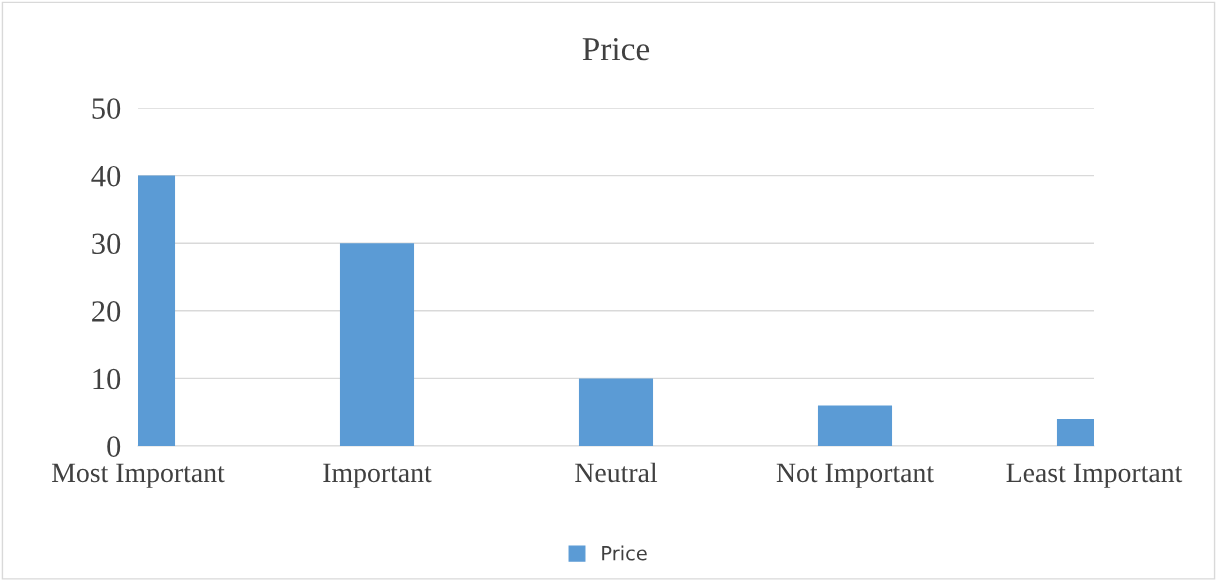 The image size is (1217, 580). I want to click on x-tick-label: Neutral, so click(616, 472).